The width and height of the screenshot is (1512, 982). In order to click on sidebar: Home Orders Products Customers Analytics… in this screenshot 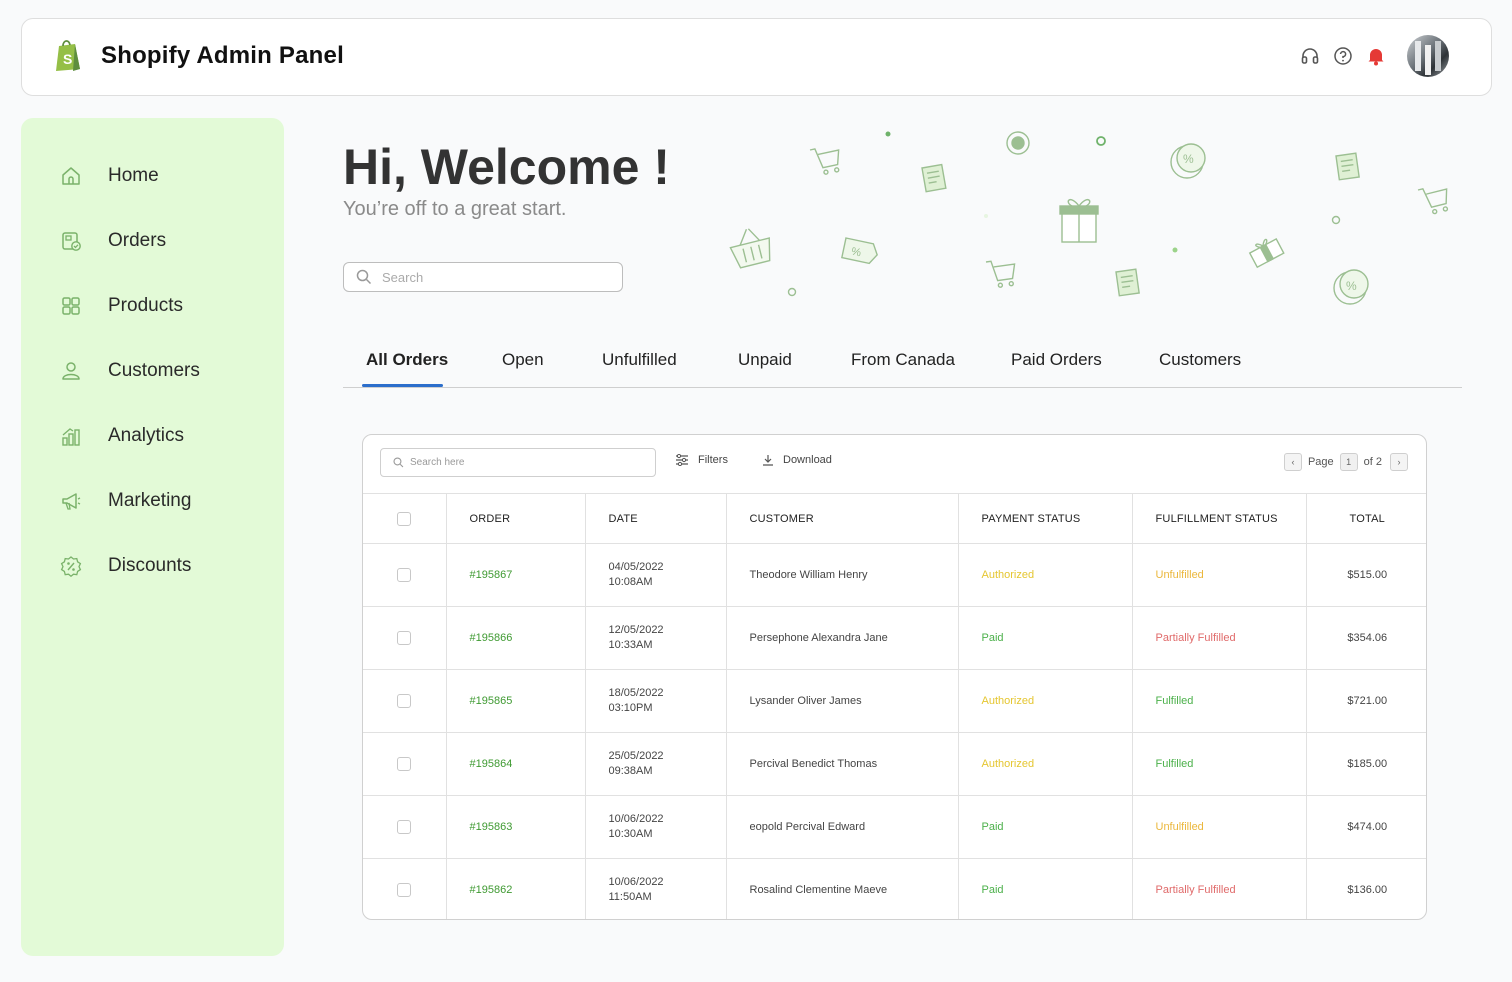, I will do `click(152, 537)`.